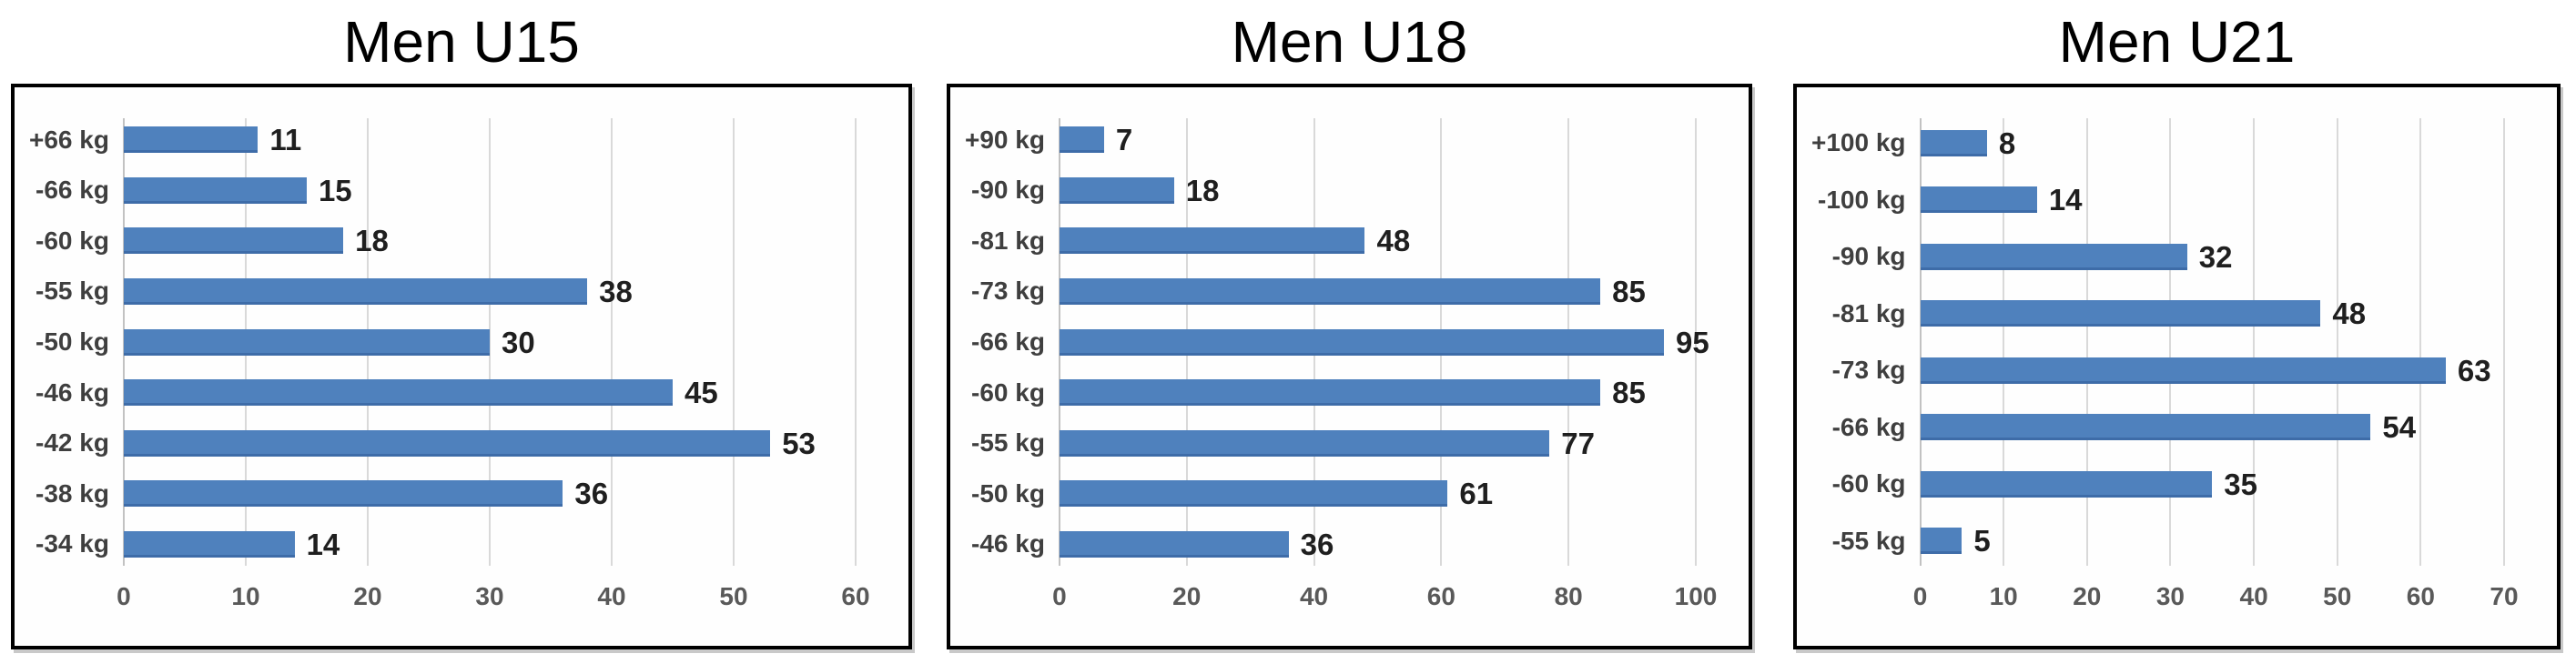 The image size is (2576, 664). Describe the element at coordinates (1868, 256) in the screenshot. I see `category-label: -90 kg` at that location.